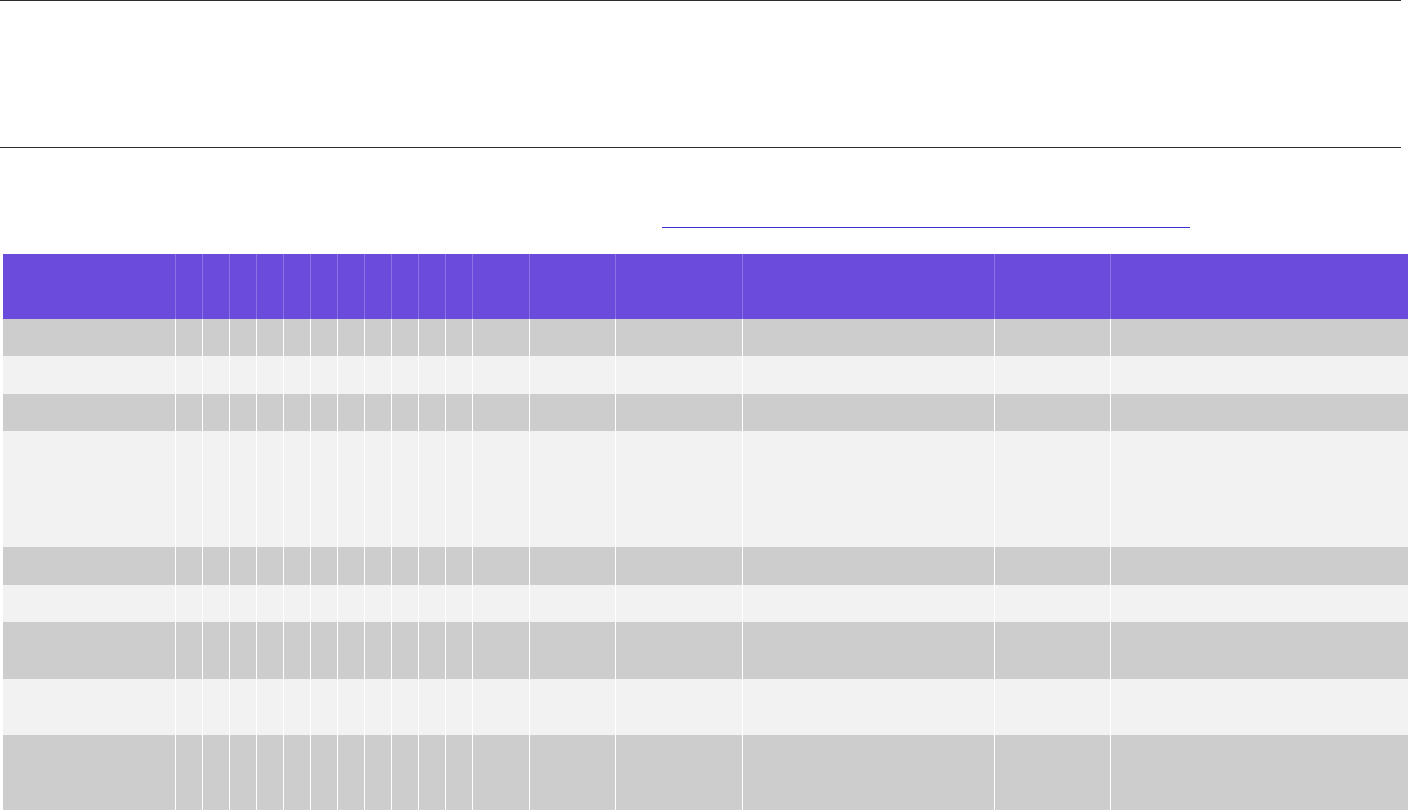  I want to click on table-header-row, so click(705, 286).